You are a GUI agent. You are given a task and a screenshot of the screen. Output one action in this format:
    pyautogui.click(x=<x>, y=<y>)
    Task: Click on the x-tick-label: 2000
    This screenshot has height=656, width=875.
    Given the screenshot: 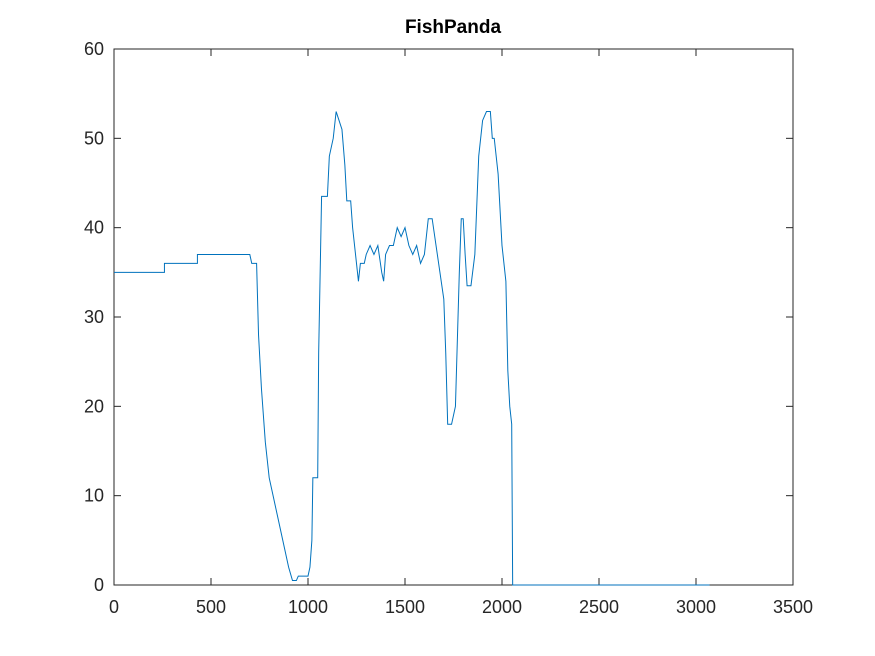 What is the action you would take?
    pyautogui.click(x=502, y=607)
    